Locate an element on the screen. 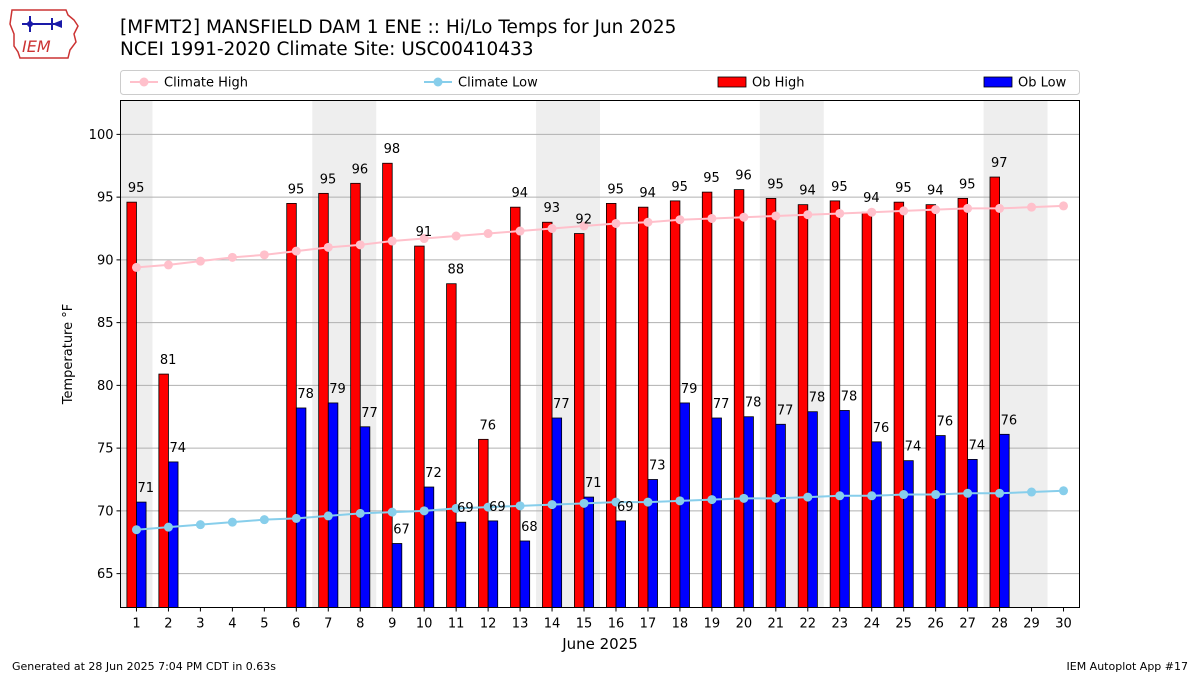 This screenshot has height=675, width=1200. x-tick-label: 17 is located at coordinates (648, 624).